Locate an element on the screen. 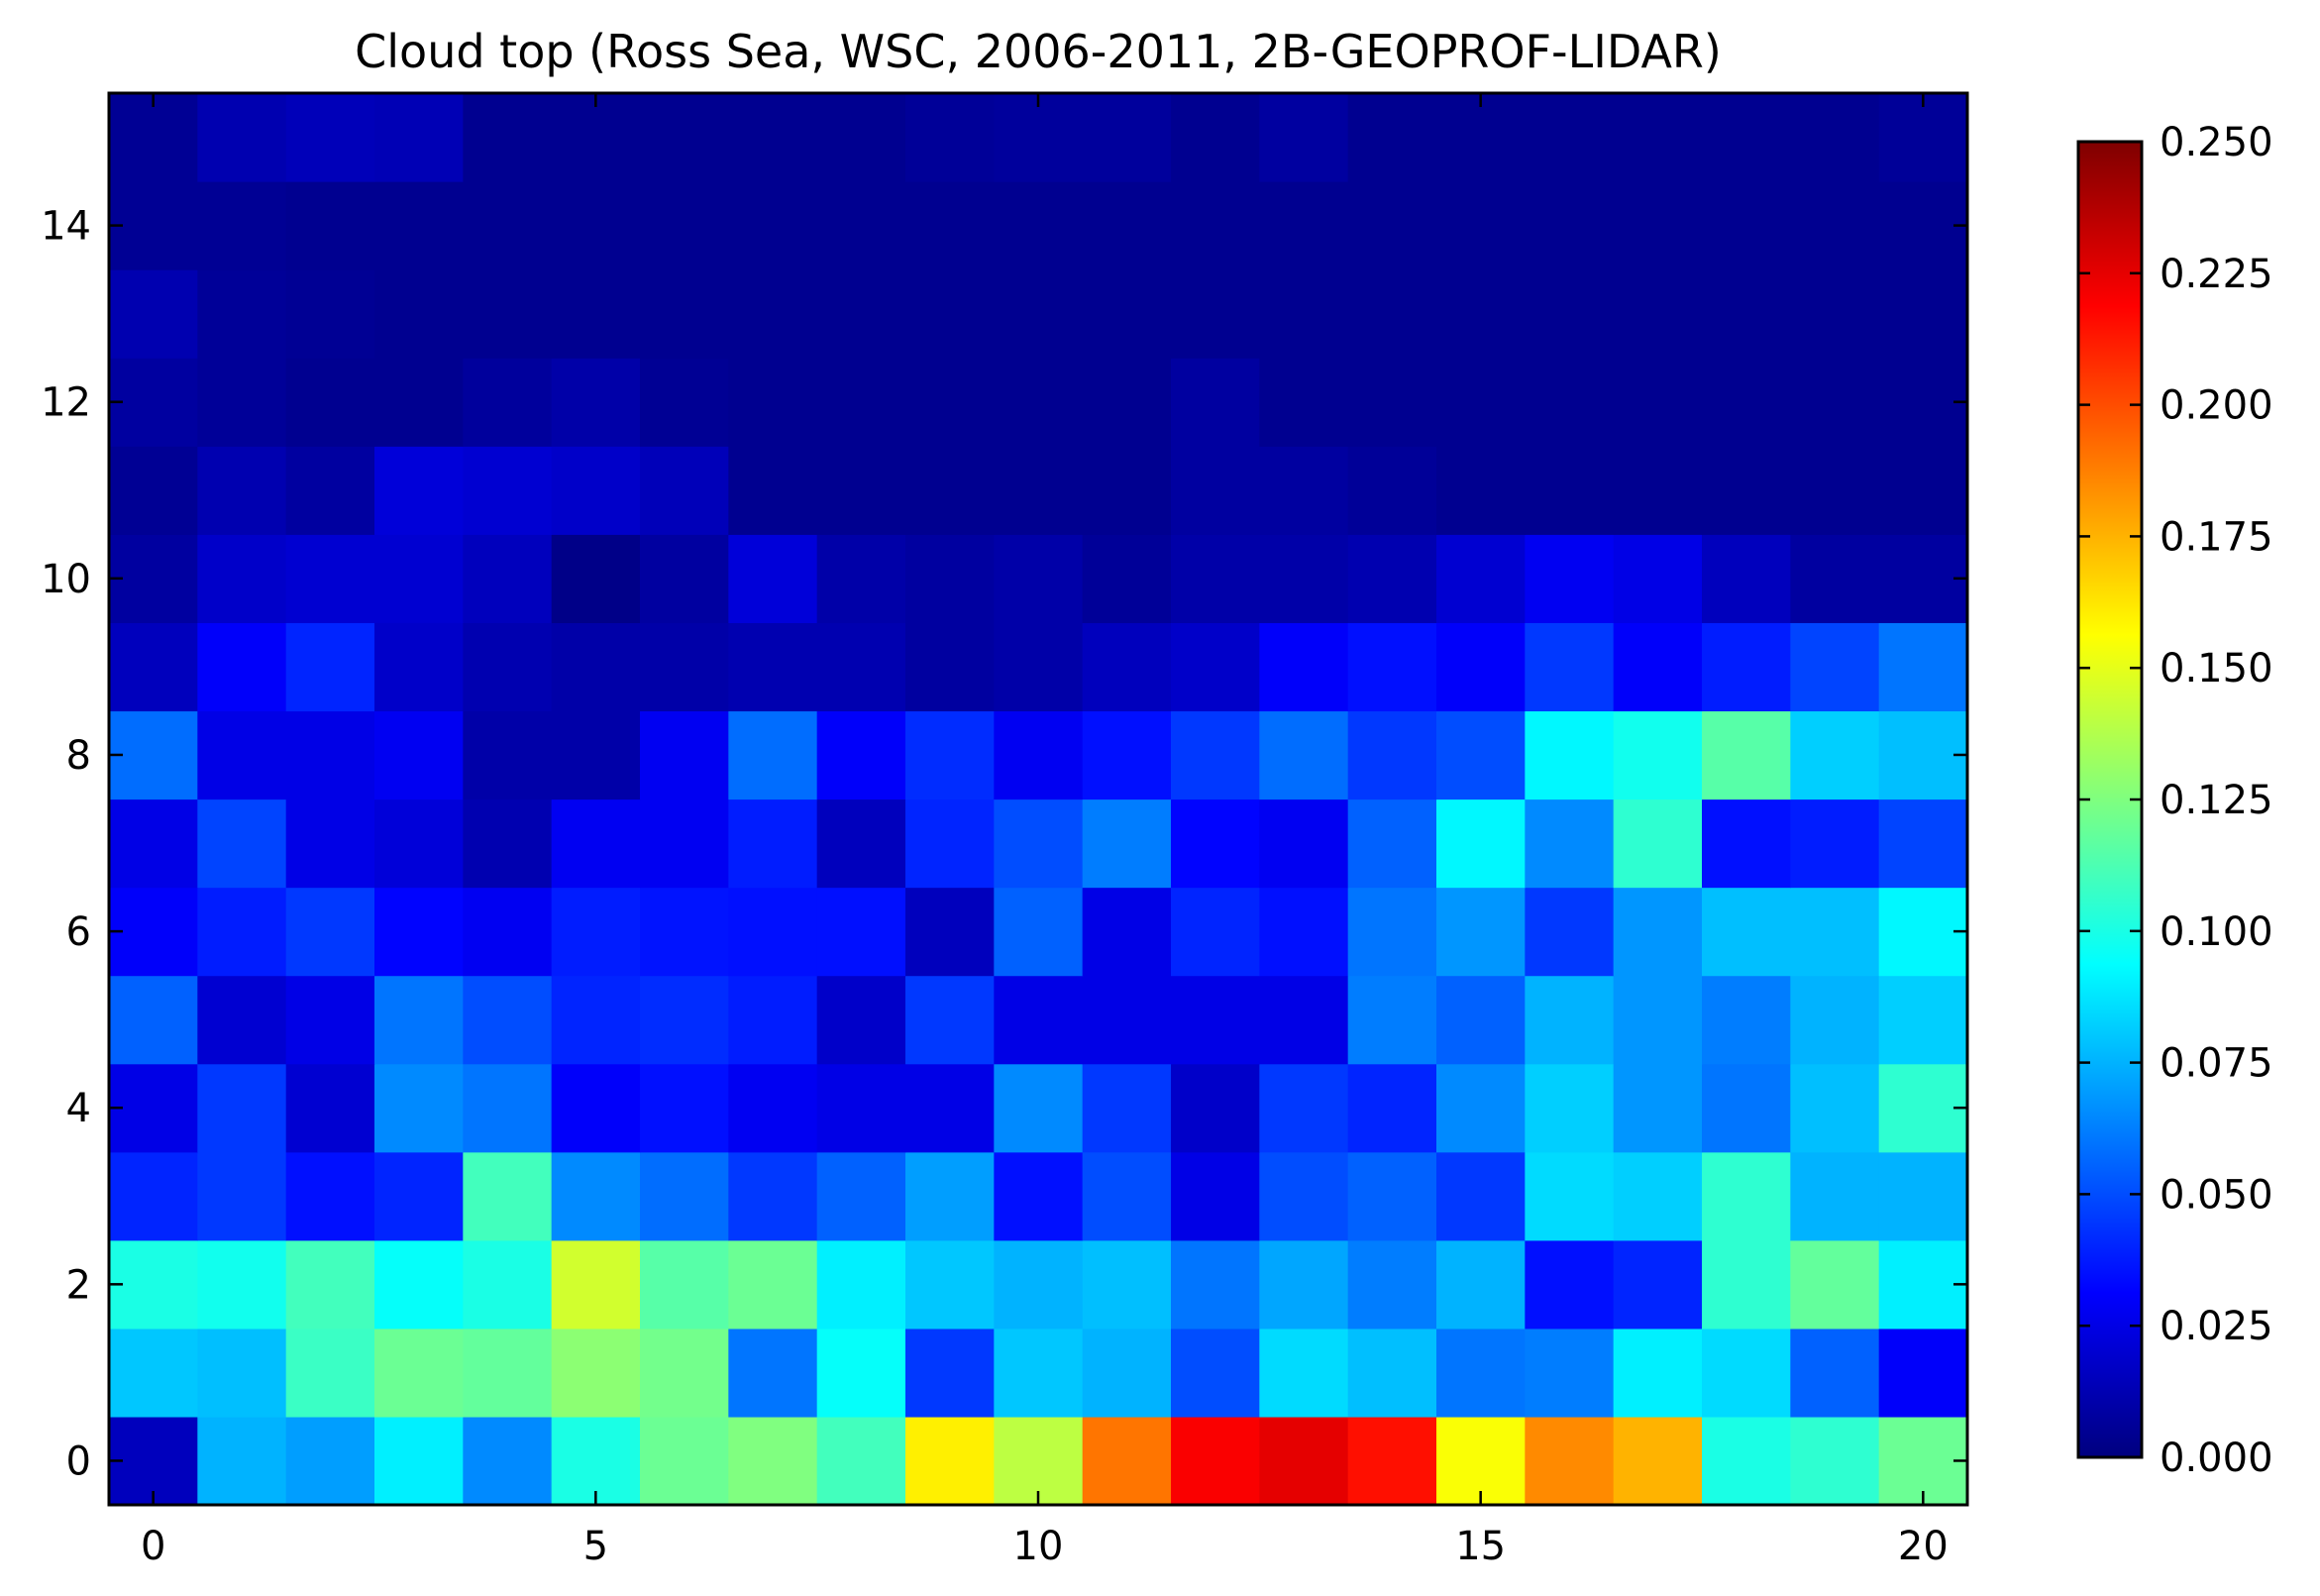 This screenshot has width=2320, height=1596. colorbar-tick-label: 0.225 is located at coordinates (2216, 274).